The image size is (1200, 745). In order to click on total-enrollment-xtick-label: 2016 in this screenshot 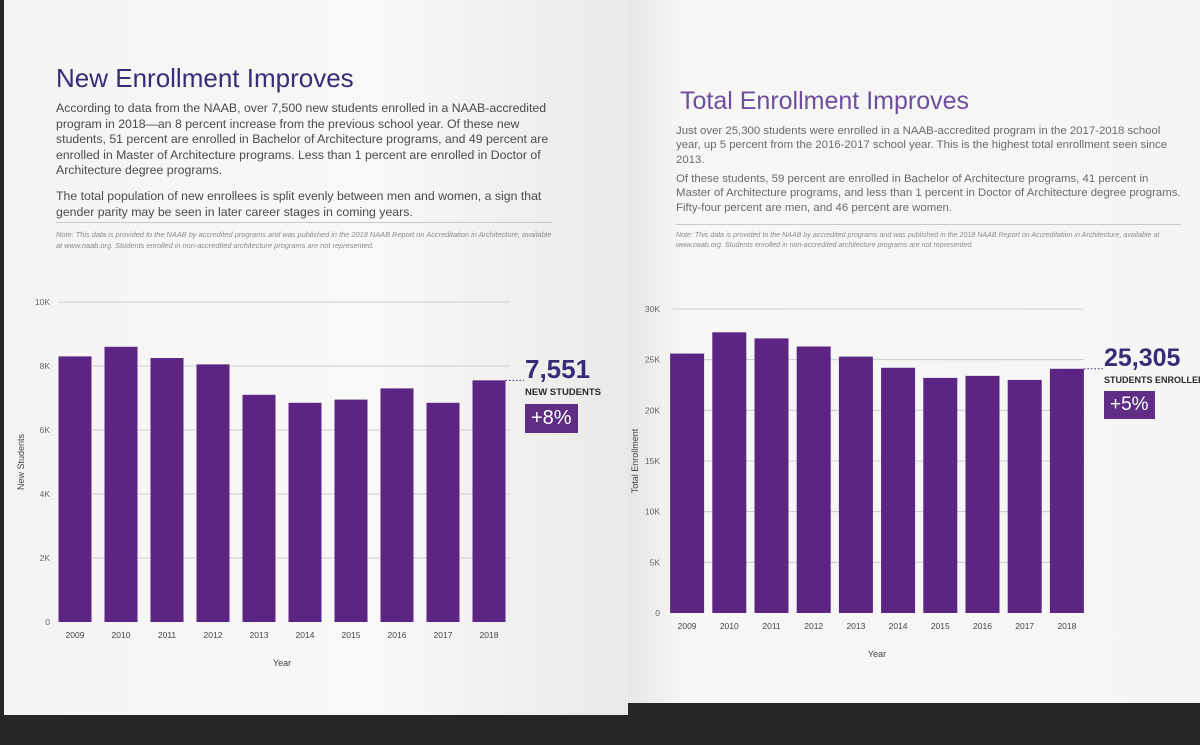, I will do `click(982, 626)`.